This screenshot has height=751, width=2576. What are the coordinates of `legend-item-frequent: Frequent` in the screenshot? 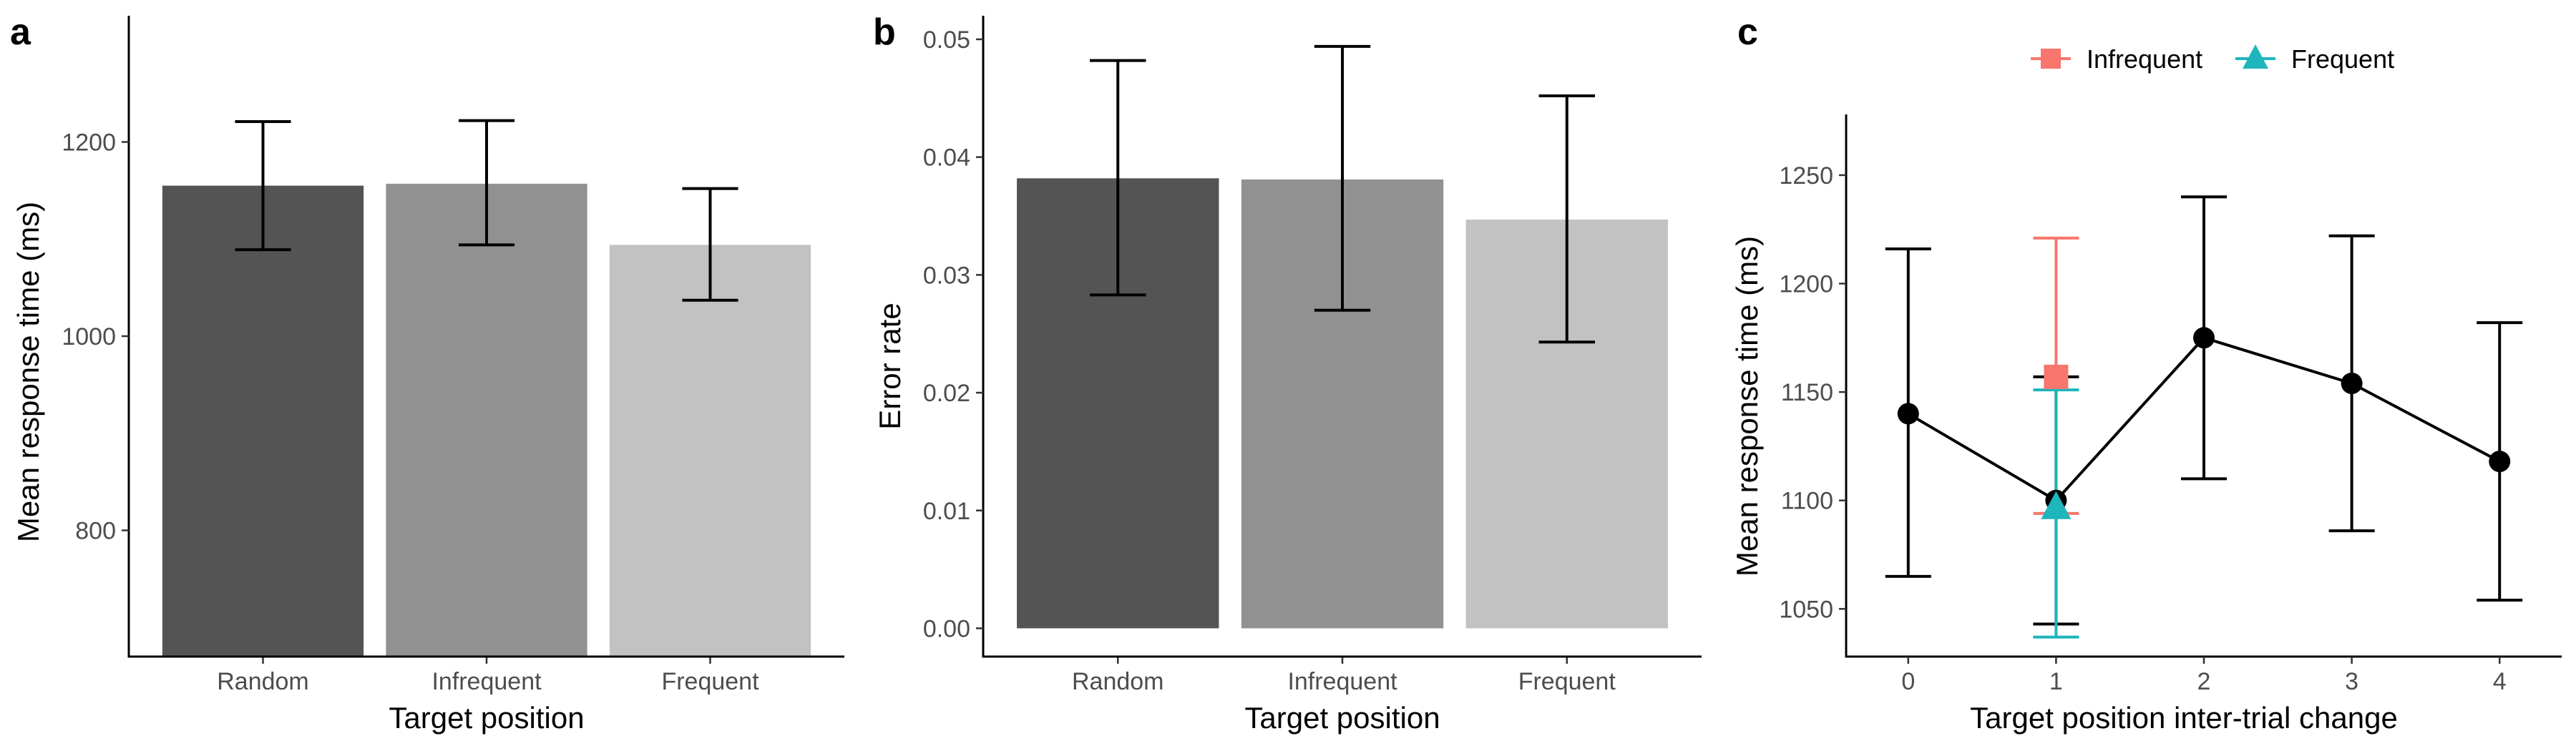 It's located at (2314, 59).